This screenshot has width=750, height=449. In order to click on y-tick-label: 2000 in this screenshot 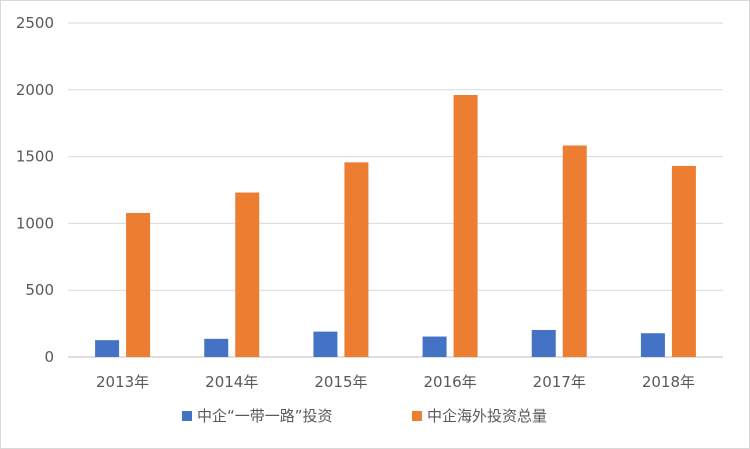, I will do `click(35, 90)`.